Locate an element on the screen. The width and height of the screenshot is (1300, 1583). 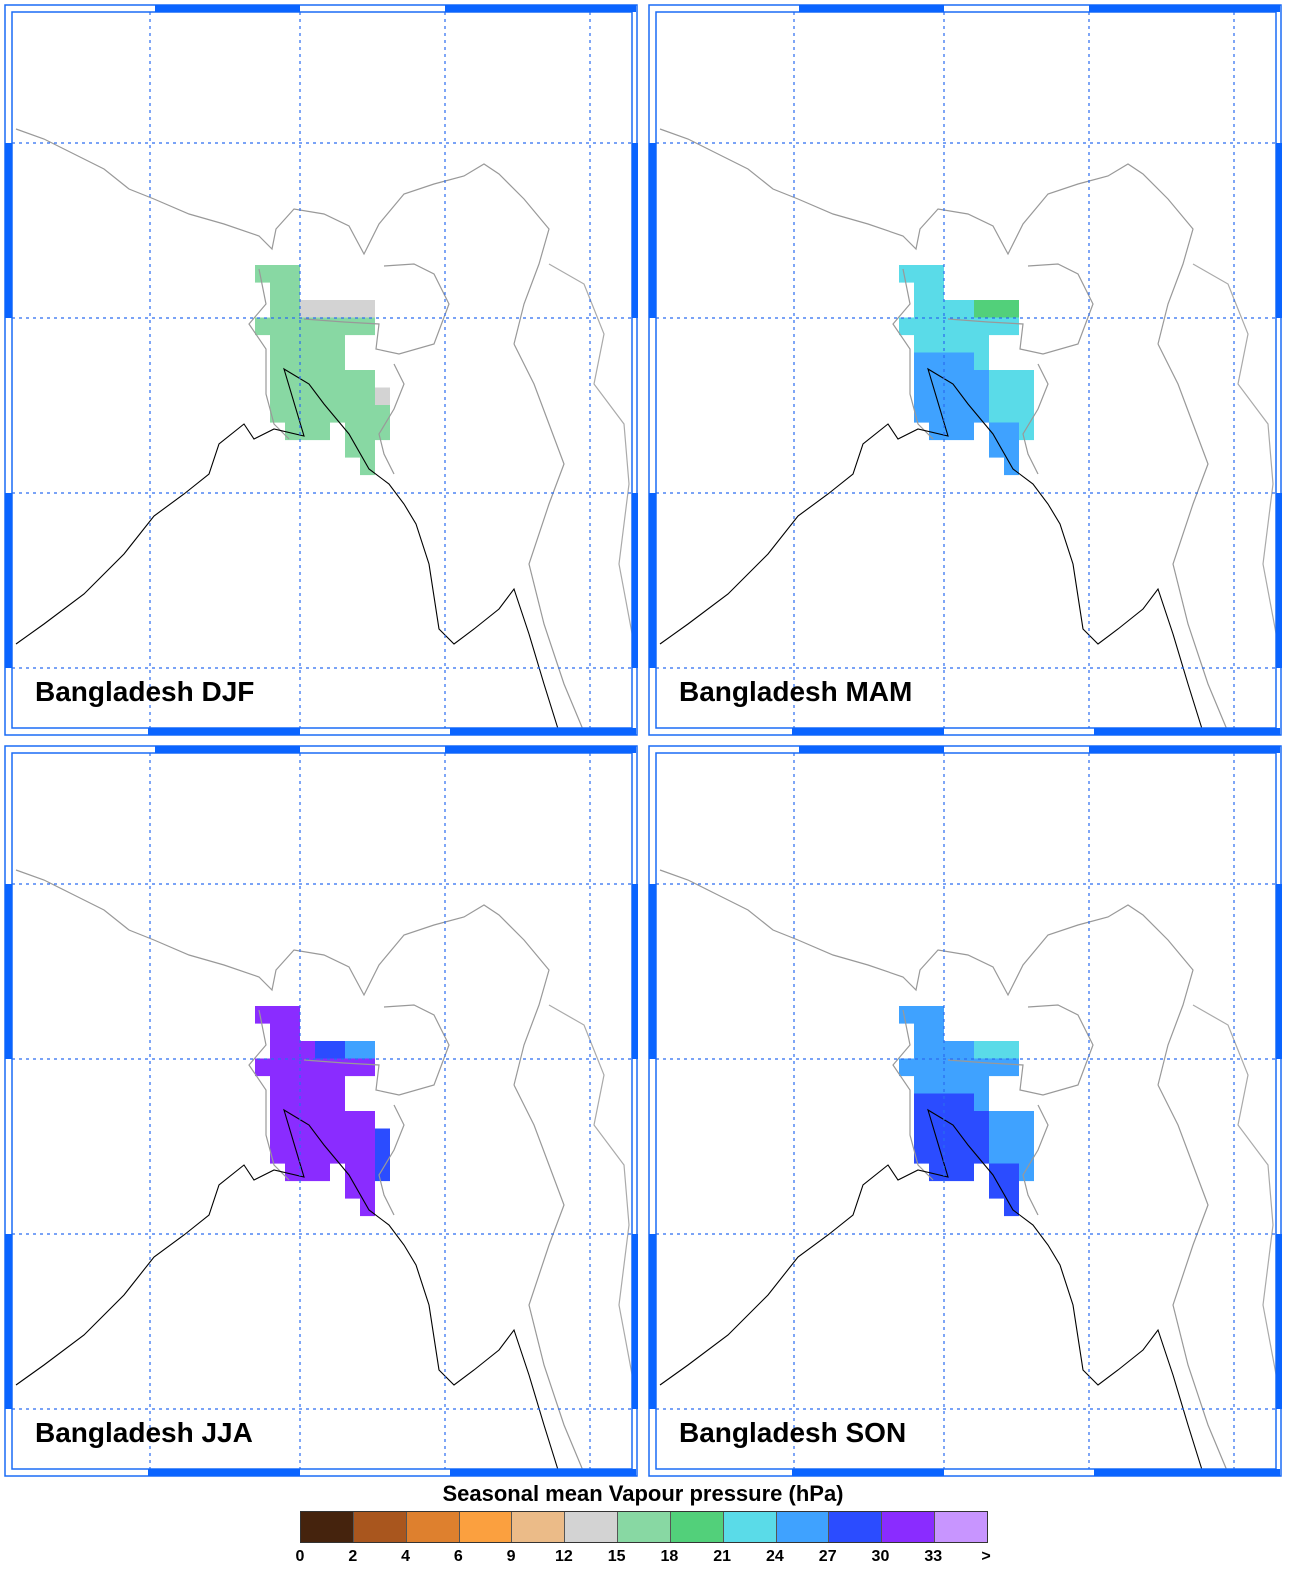
colorbar-tick-label: 24 is located at coordinates (775, 1556).